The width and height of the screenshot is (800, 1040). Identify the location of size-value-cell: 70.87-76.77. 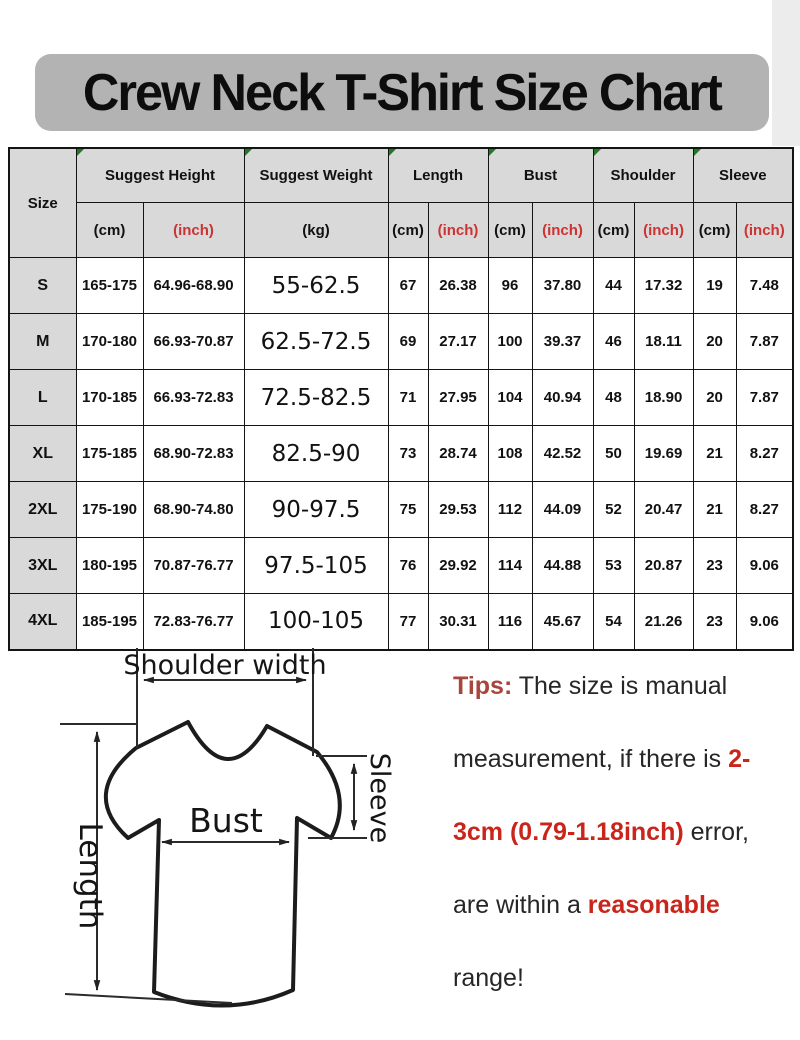
(193, 565).